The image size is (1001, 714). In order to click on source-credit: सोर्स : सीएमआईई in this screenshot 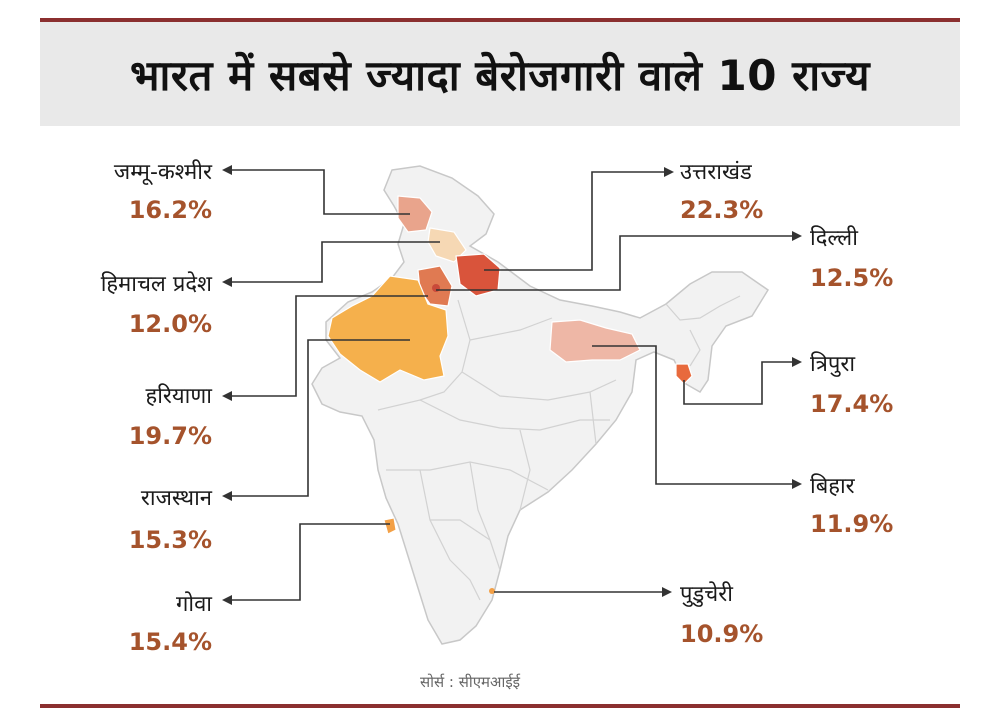, I will do `click(470, 682)`.